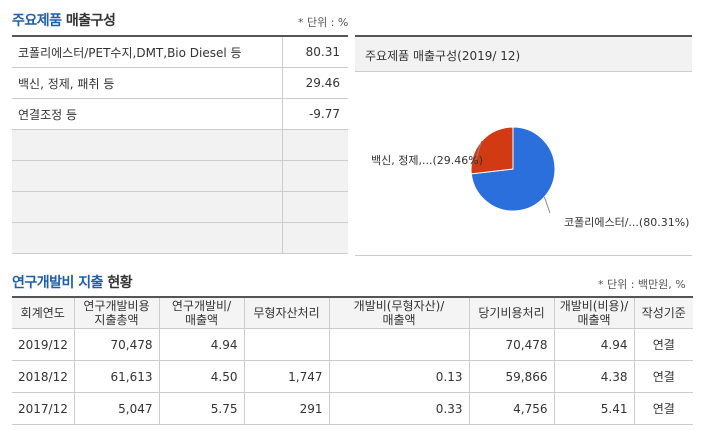 This screenshot has width=705, height=430. I want to click on table-row: 2019/12 70,478 4.94 70,478 4.94 연결, so click(352, 344).